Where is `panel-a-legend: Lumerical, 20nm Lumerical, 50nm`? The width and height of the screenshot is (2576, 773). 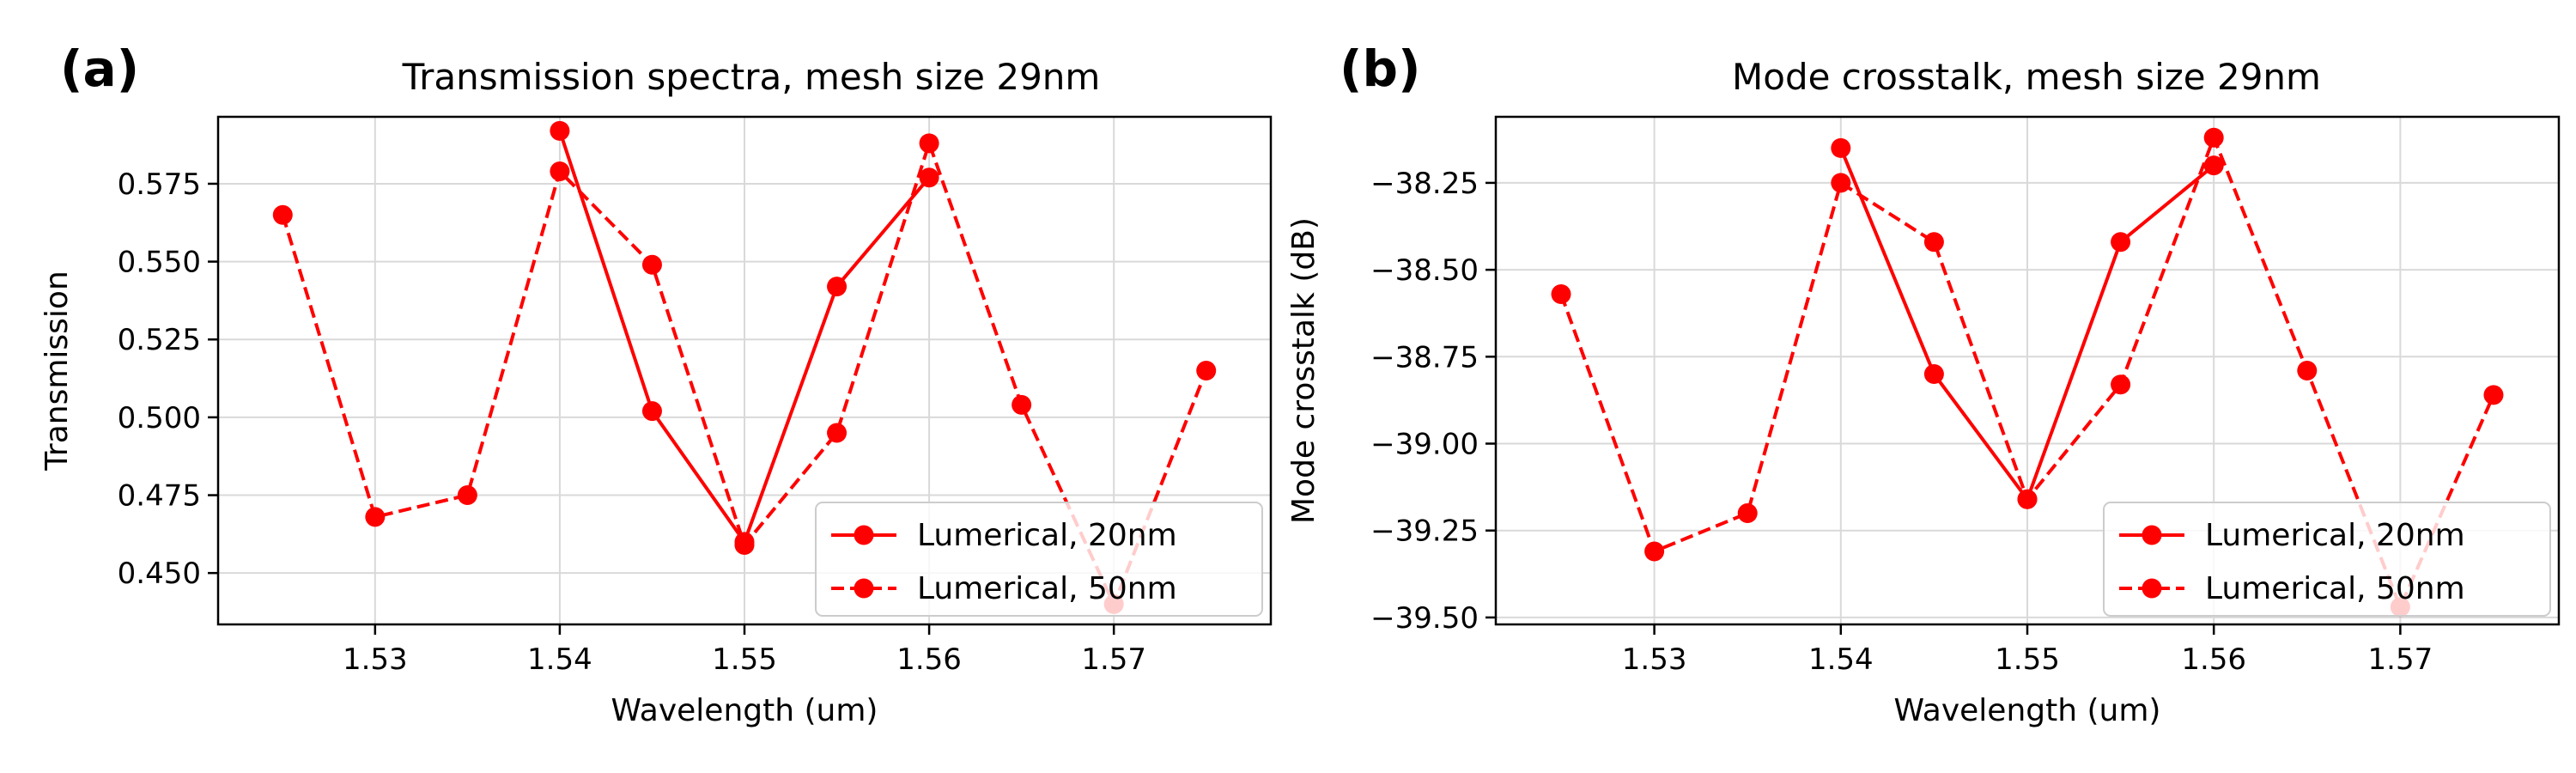 panel-a-legend: Lumerical, 20nm Lumerical, 50nm is located at coordinates (1039, 559).